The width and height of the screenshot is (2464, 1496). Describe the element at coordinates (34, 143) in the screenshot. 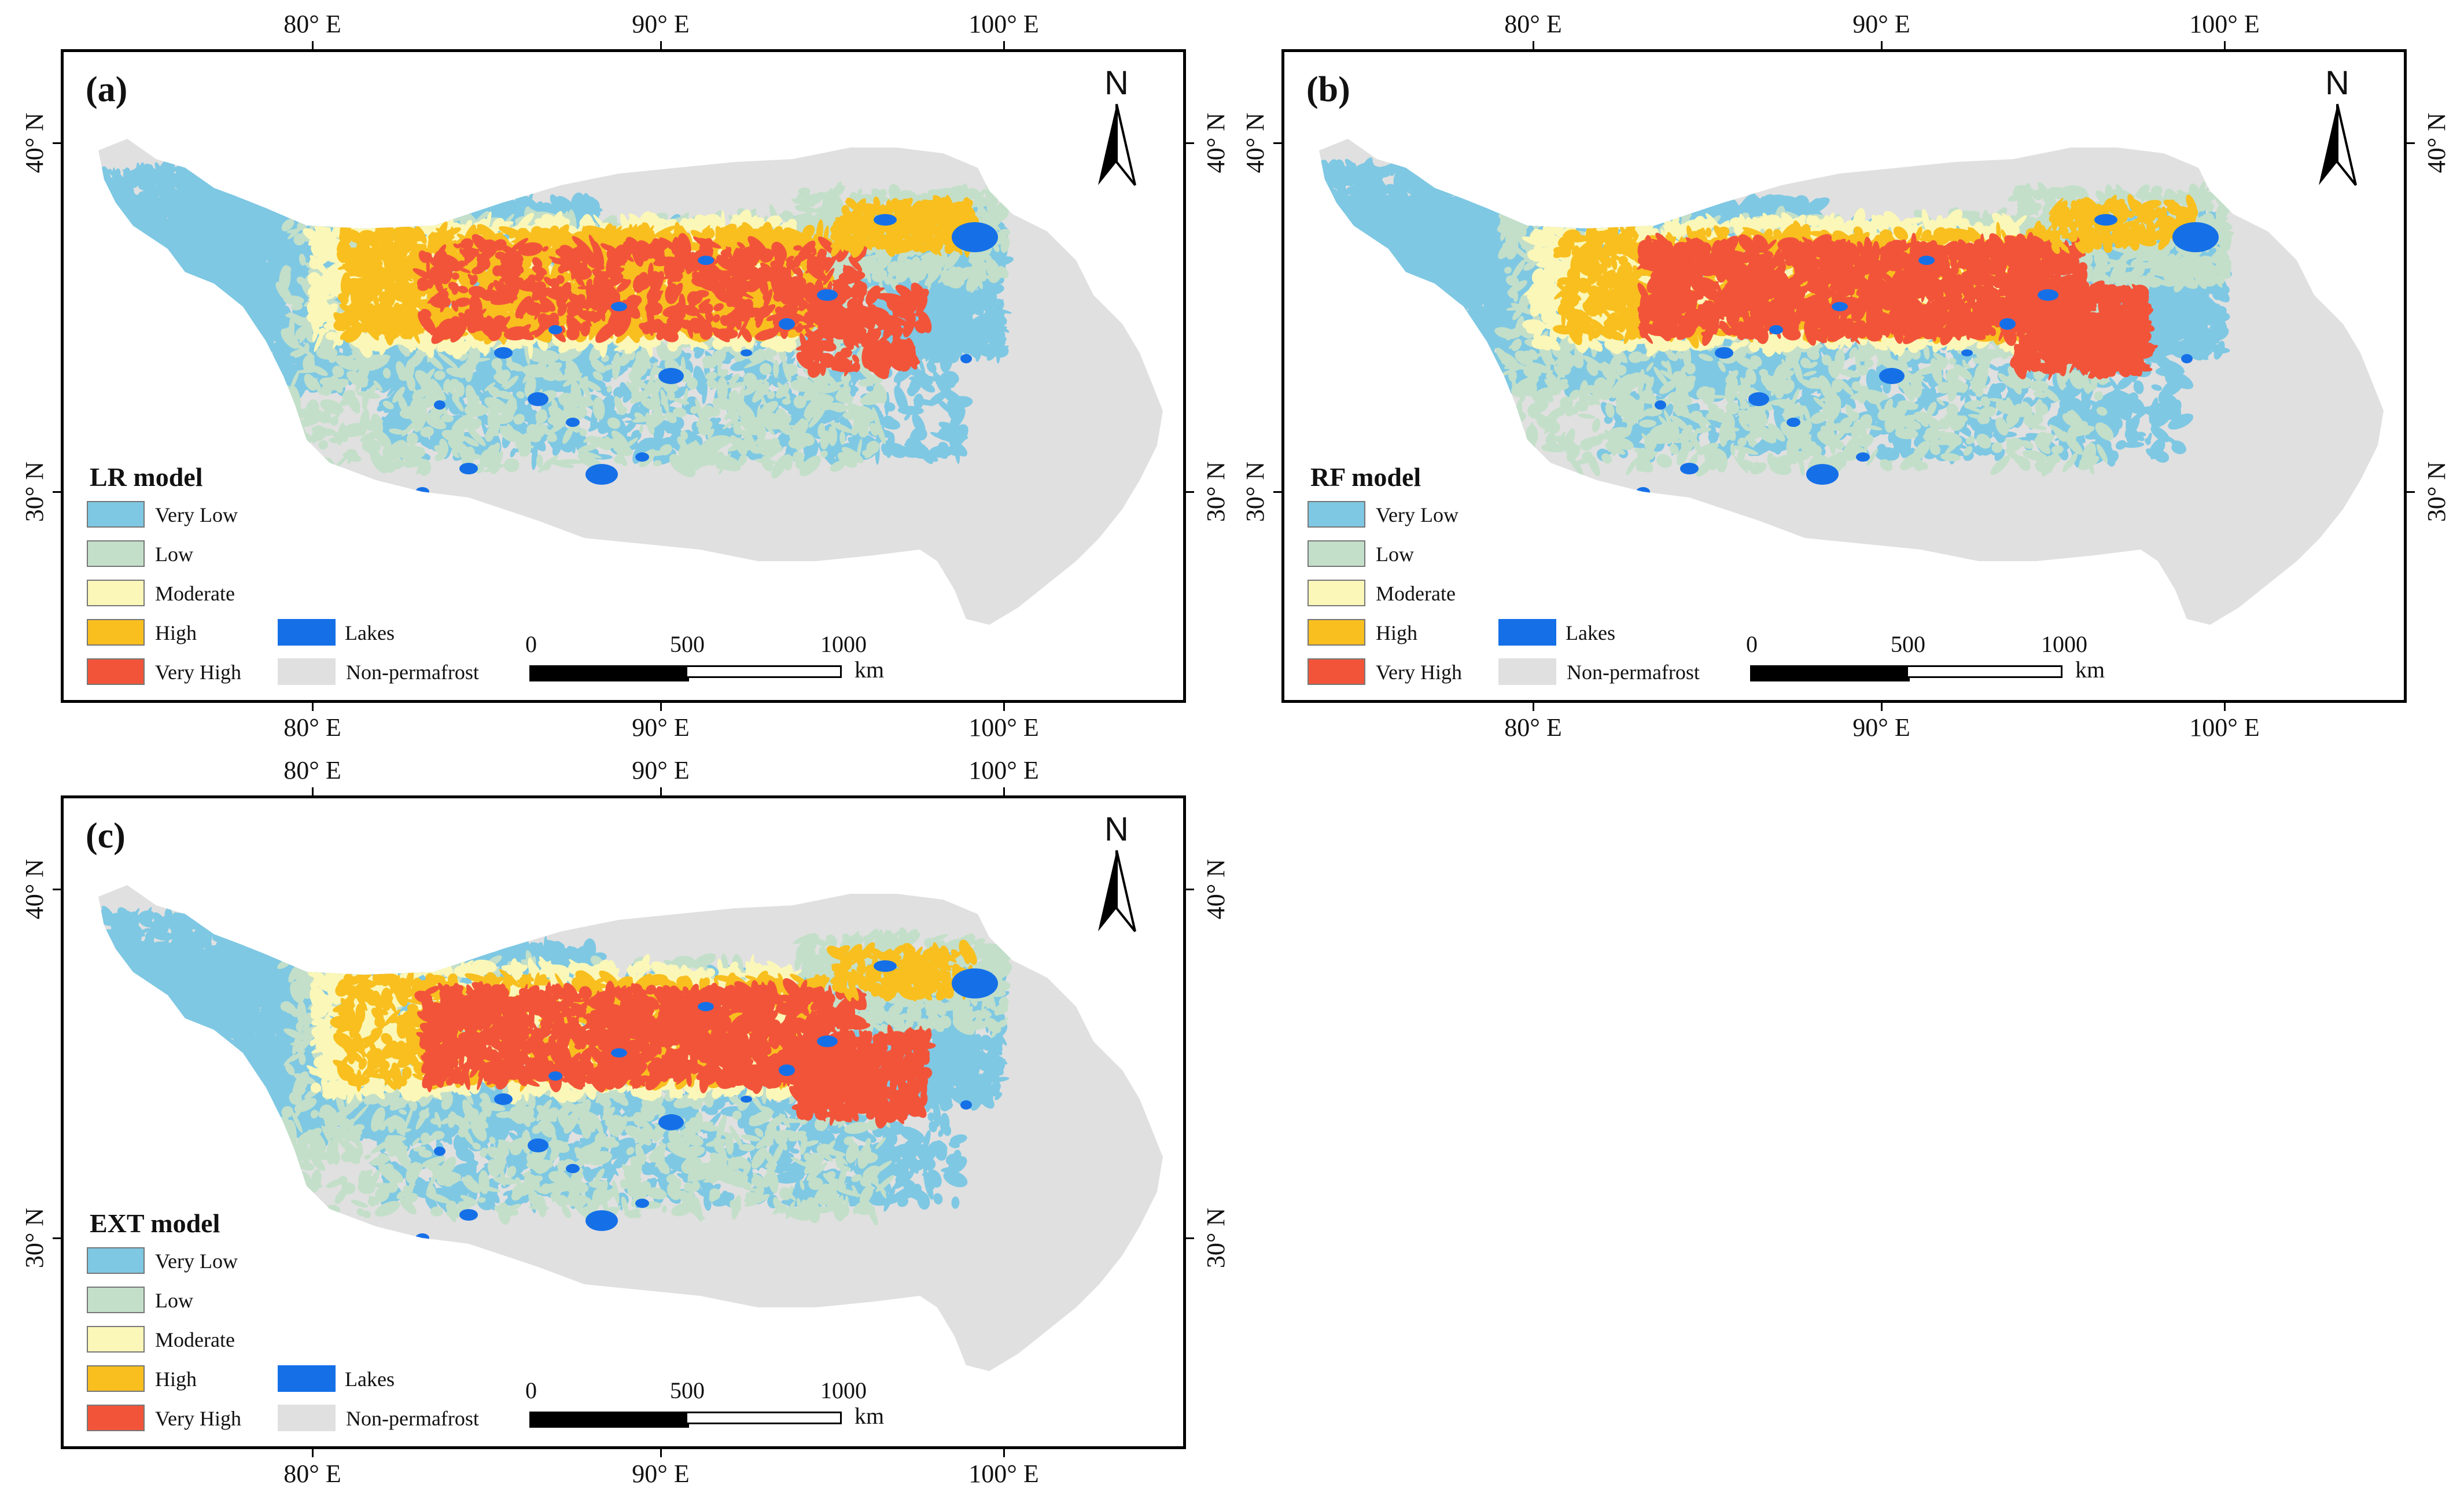

I see `latitude-tick-label: 40° N` at that location.